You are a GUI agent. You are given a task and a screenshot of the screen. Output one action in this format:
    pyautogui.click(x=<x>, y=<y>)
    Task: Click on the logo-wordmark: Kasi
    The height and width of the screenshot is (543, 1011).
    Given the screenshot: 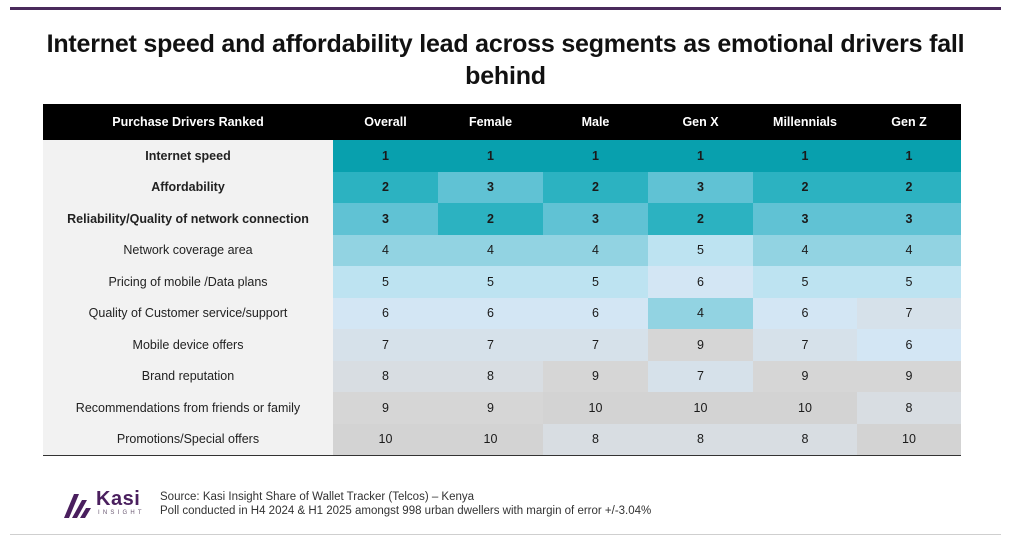 What is the action you would take?
    pyautogui.click(x=118, y=499)
    